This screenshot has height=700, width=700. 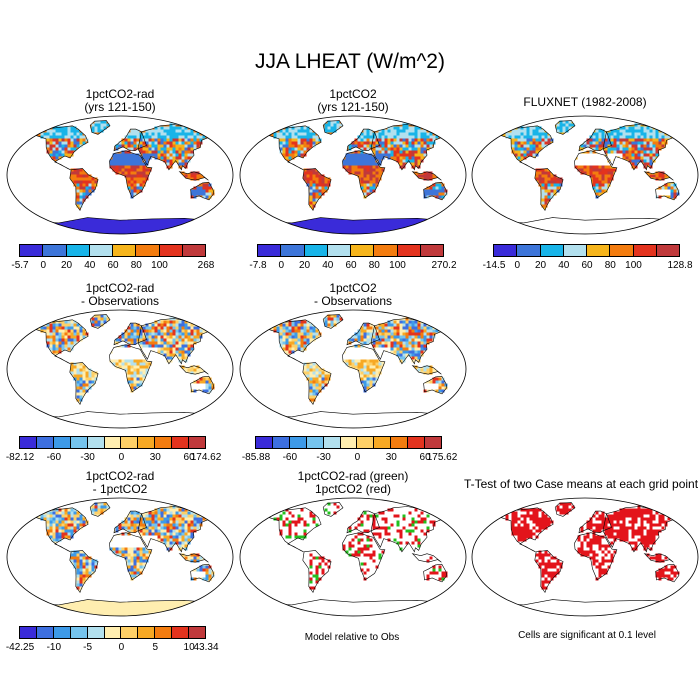 I want to click on continent-northAmerica, so click(x=292, y=529).